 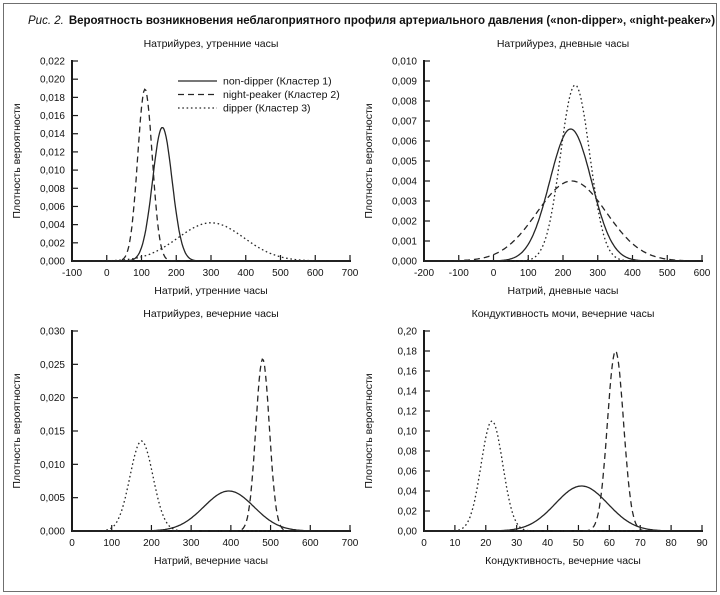 I want to click on y-tick-label: 0,08, so click(x=408, y=452).